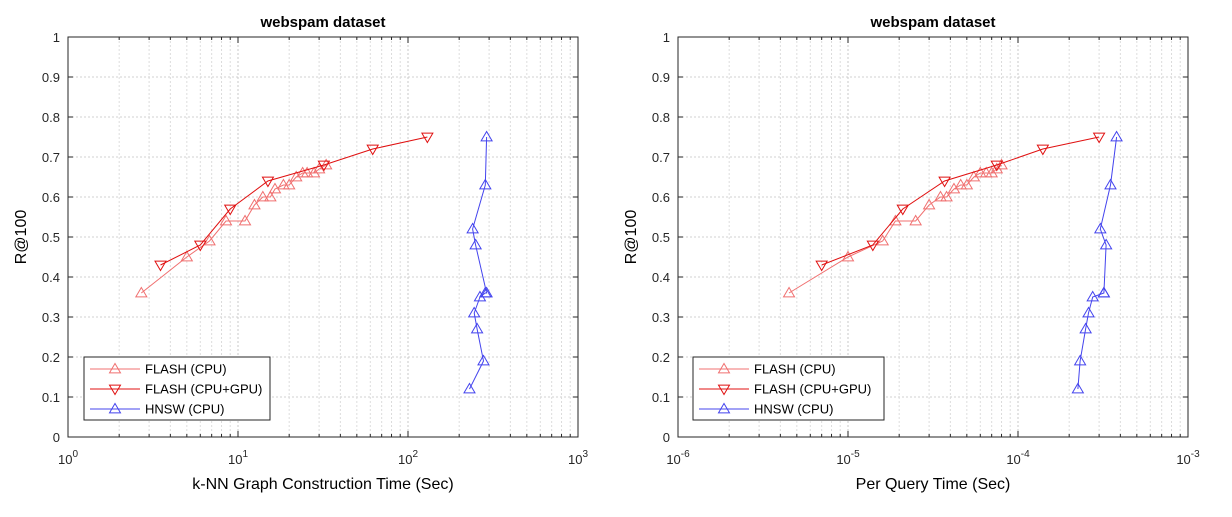 The image size is (1232, 517). What do you see at coordinates (415, 454) in the screenshot?
I see `x-tick-label-exponent: 2` at bounding box center [415, 454].